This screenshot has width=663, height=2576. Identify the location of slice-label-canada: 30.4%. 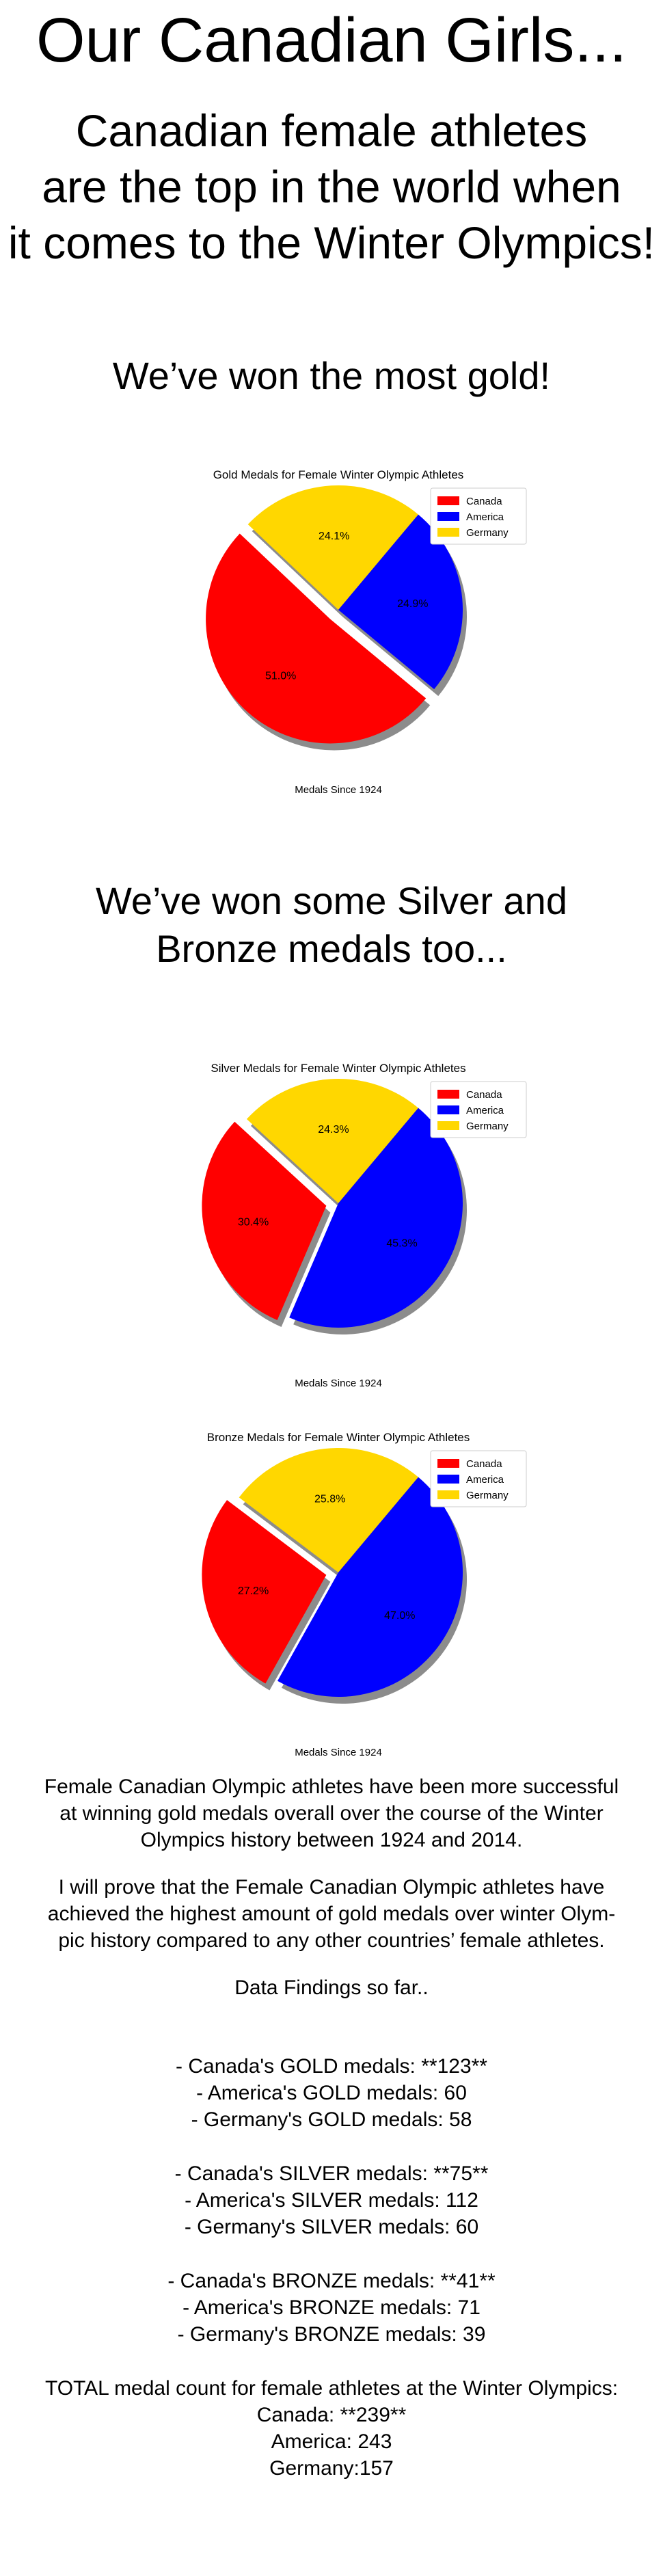
(253, 1223).